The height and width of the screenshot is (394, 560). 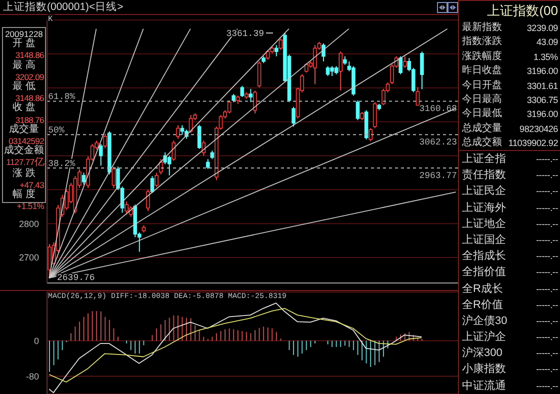 I want to click on text: 沪深300, so click(x=482, y=354).